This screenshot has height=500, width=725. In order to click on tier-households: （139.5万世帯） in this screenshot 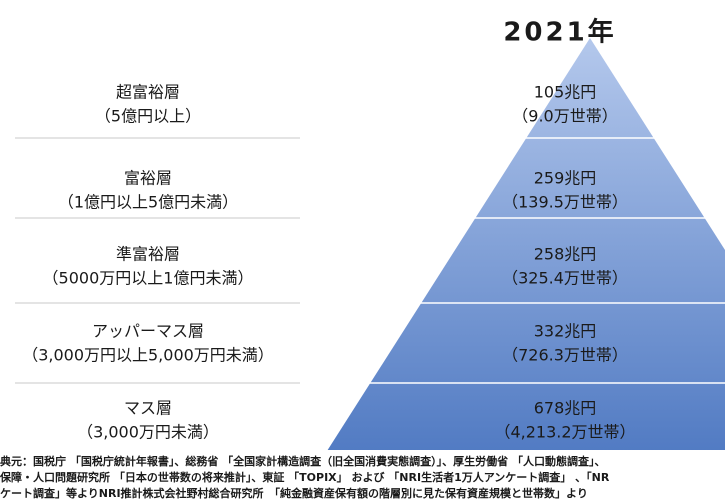, I will do `click(565, 202)`.